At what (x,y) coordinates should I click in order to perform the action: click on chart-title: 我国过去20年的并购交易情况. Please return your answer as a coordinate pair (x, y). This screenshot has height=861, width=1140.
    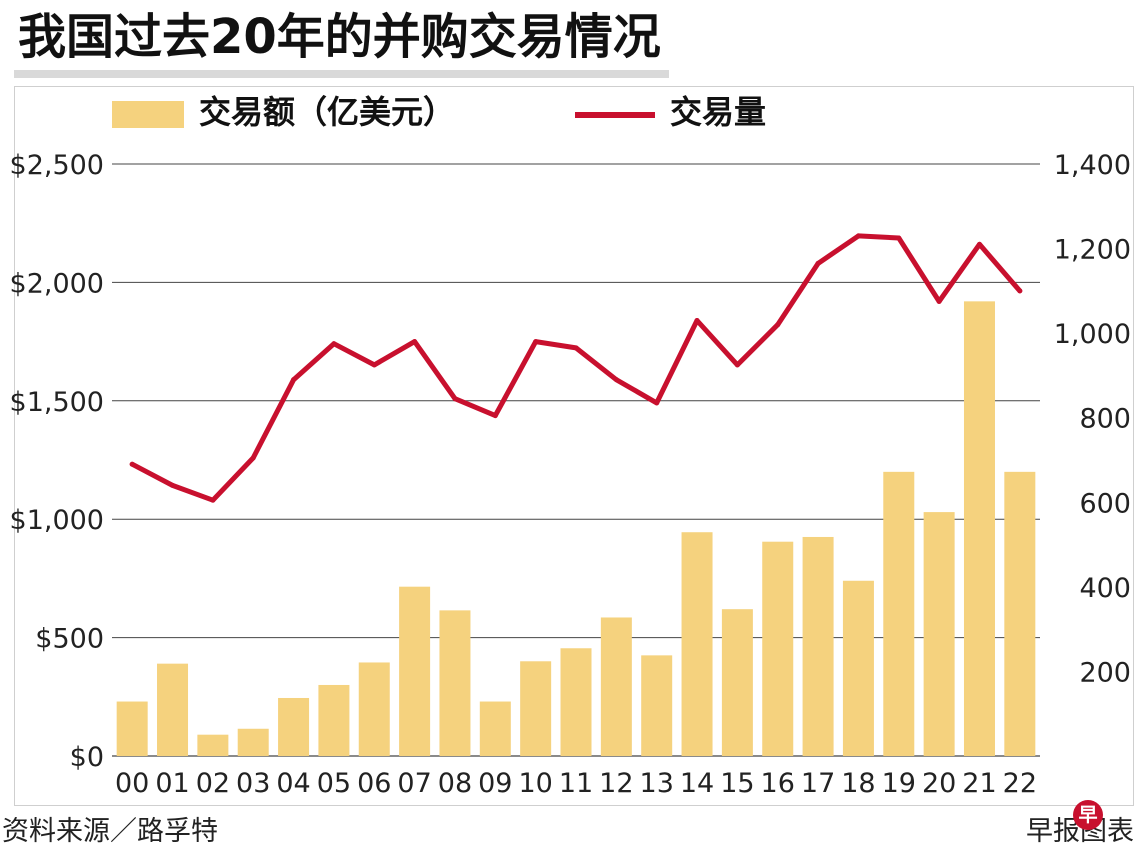
    Looking at the image, I should click on (341, 41).